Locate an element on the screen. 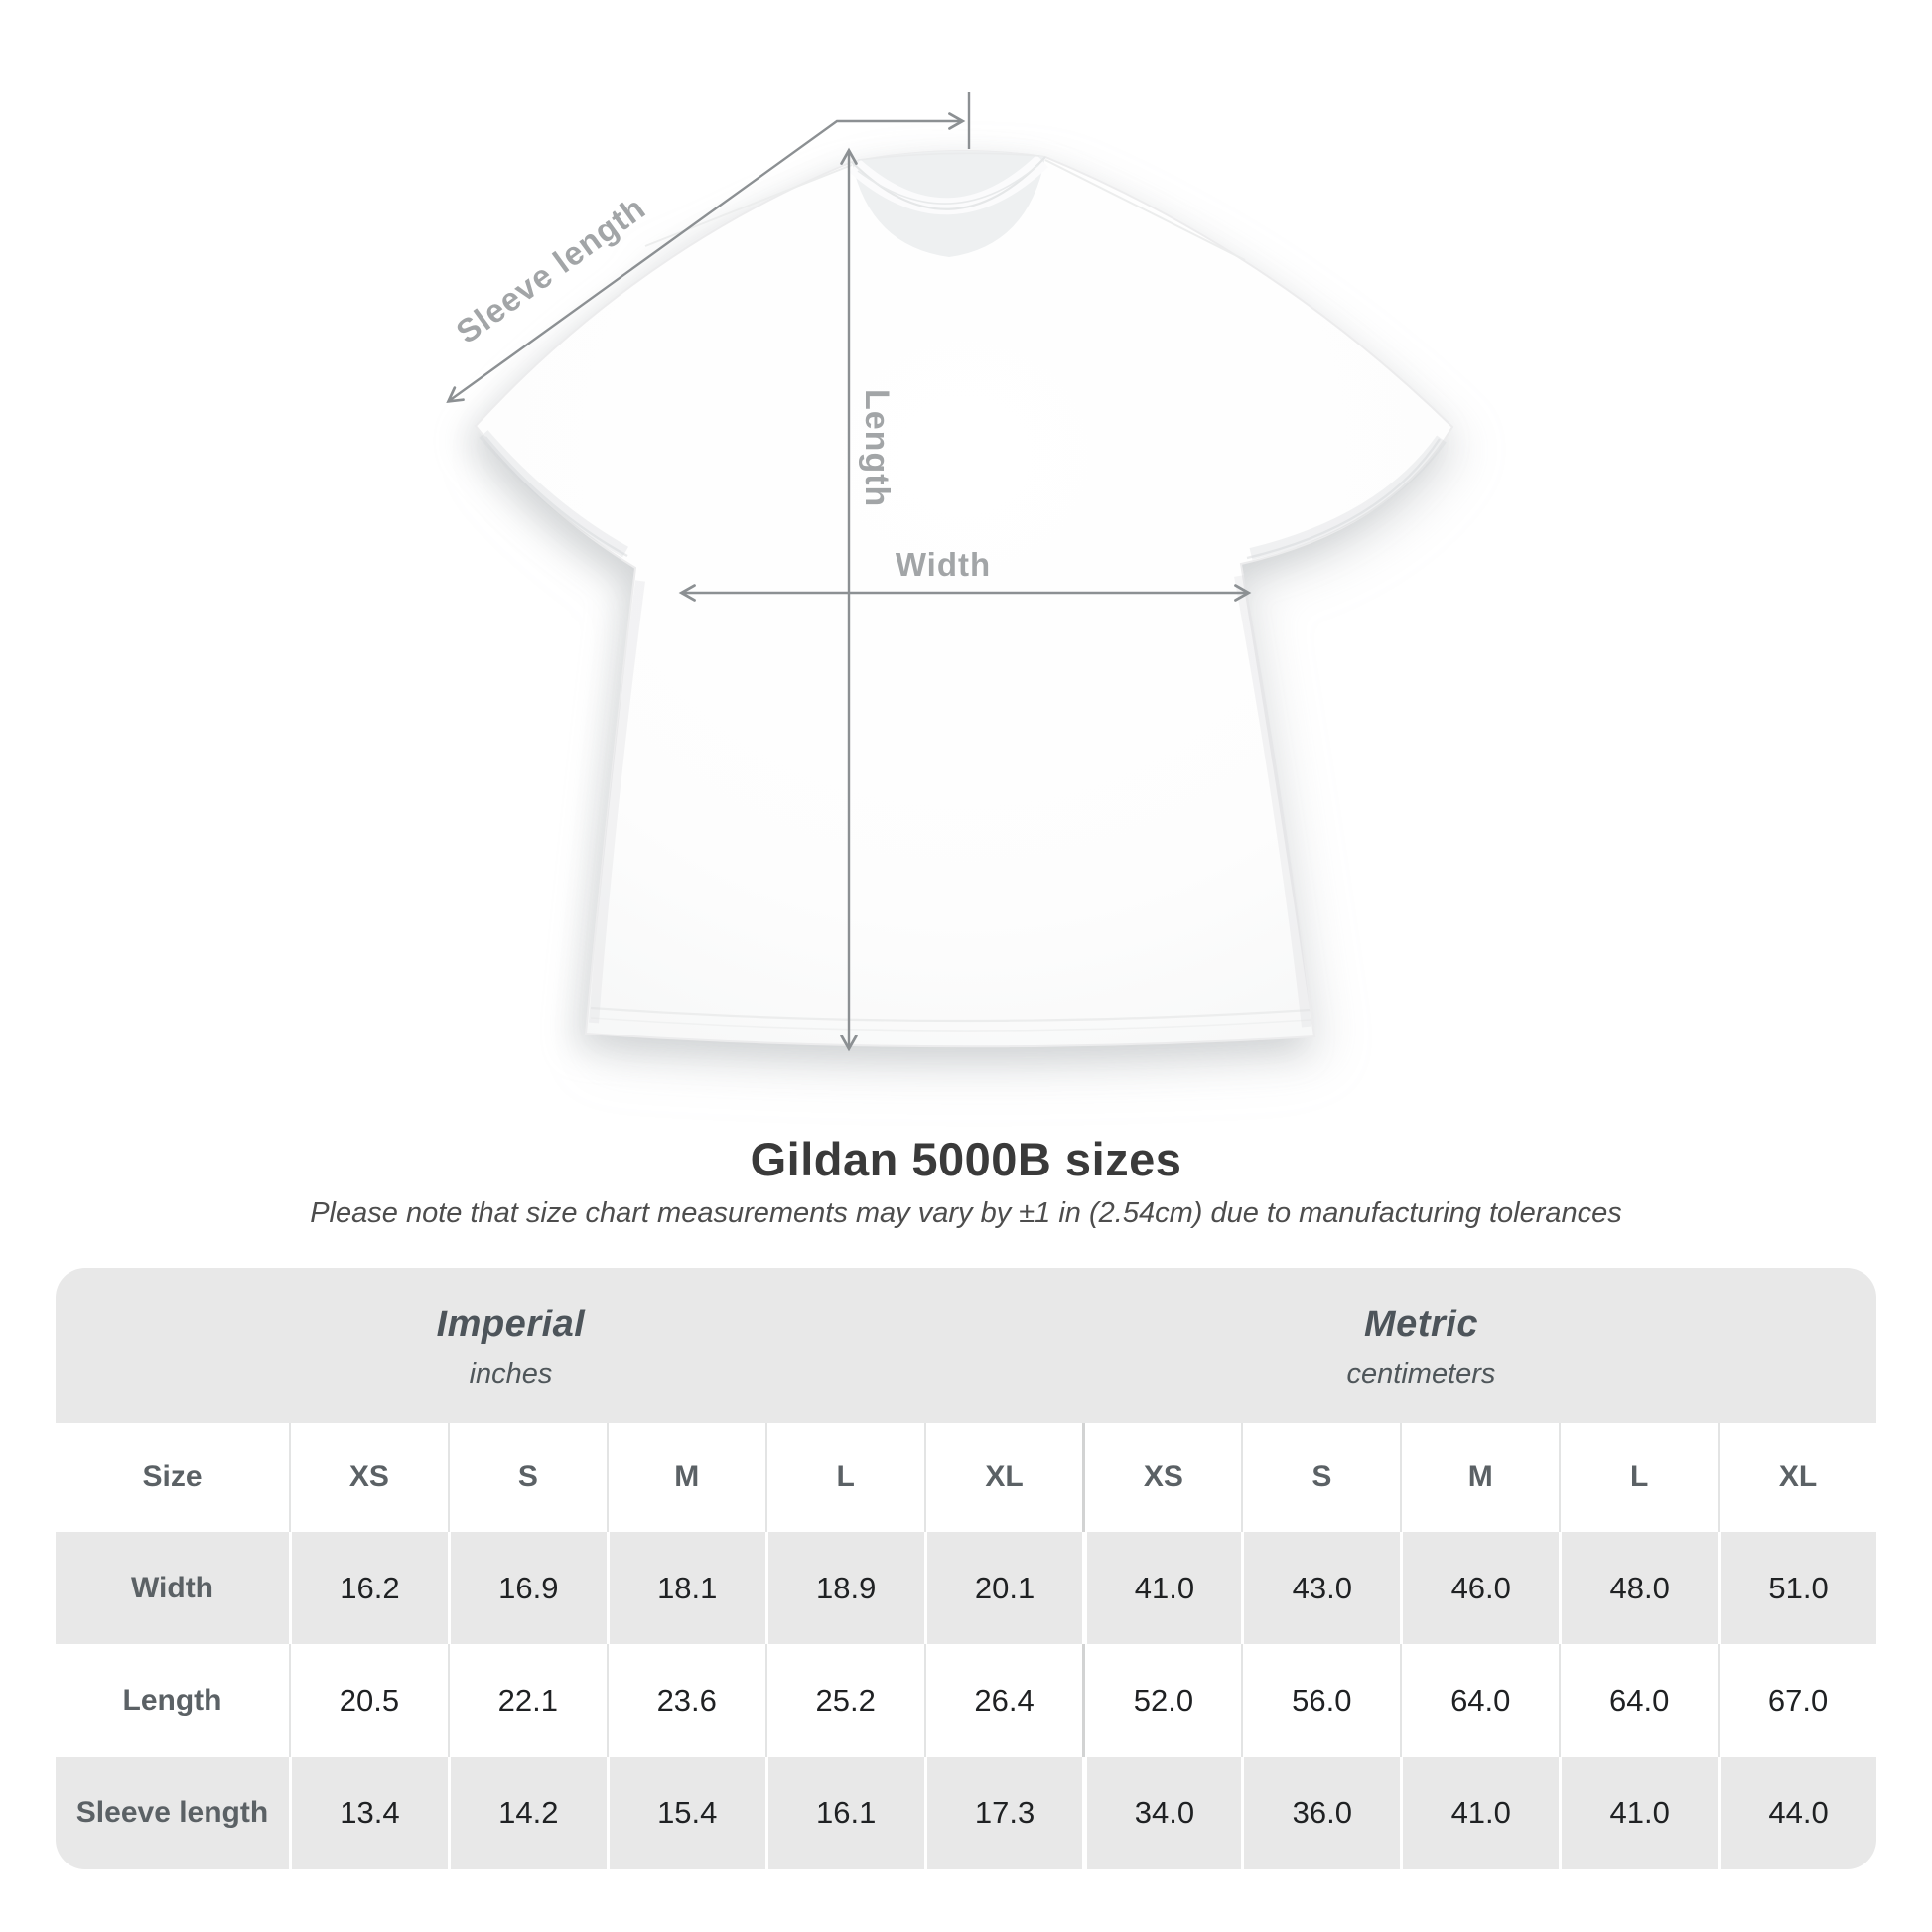  data-cell: 67.0 is located at coordinates (1797, 1701).